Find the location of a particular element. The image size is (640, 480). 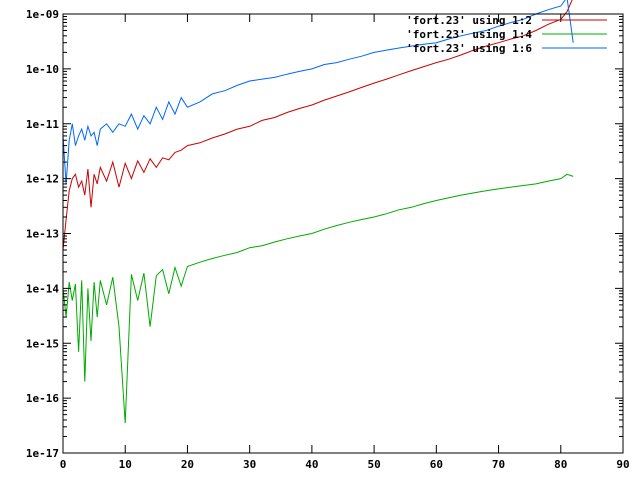

x-tick-label: 80 is located at coordinates (560, 464).